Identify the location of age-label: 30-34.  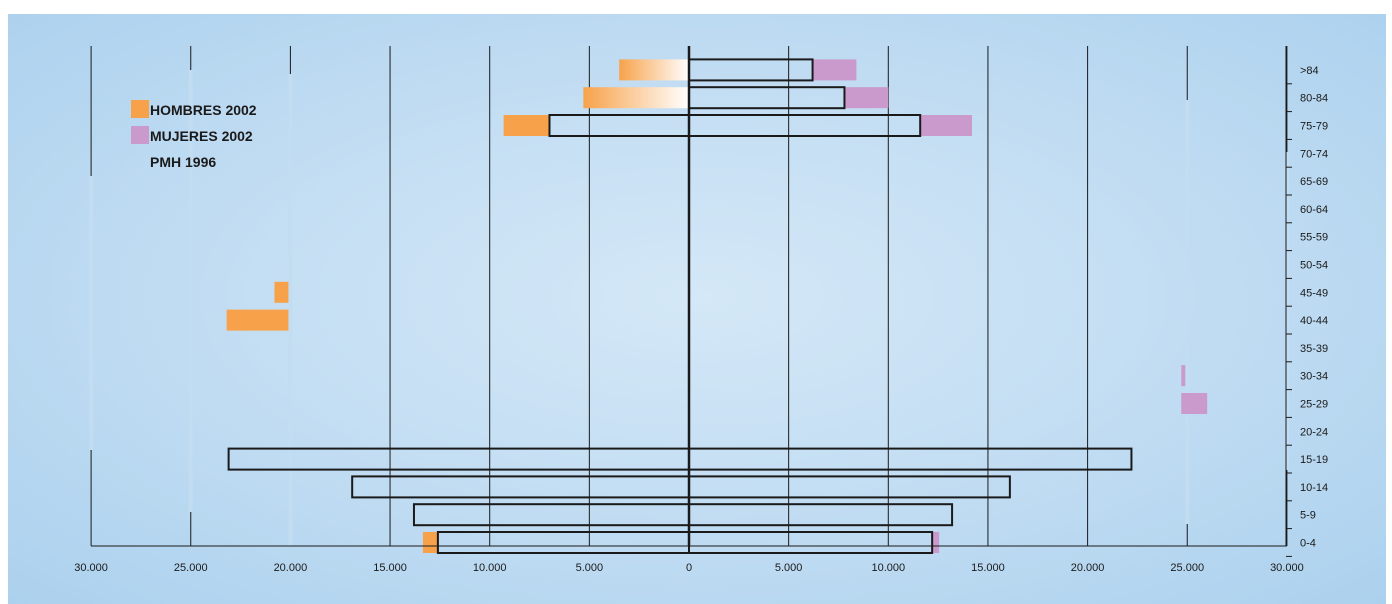
(1314, 377).